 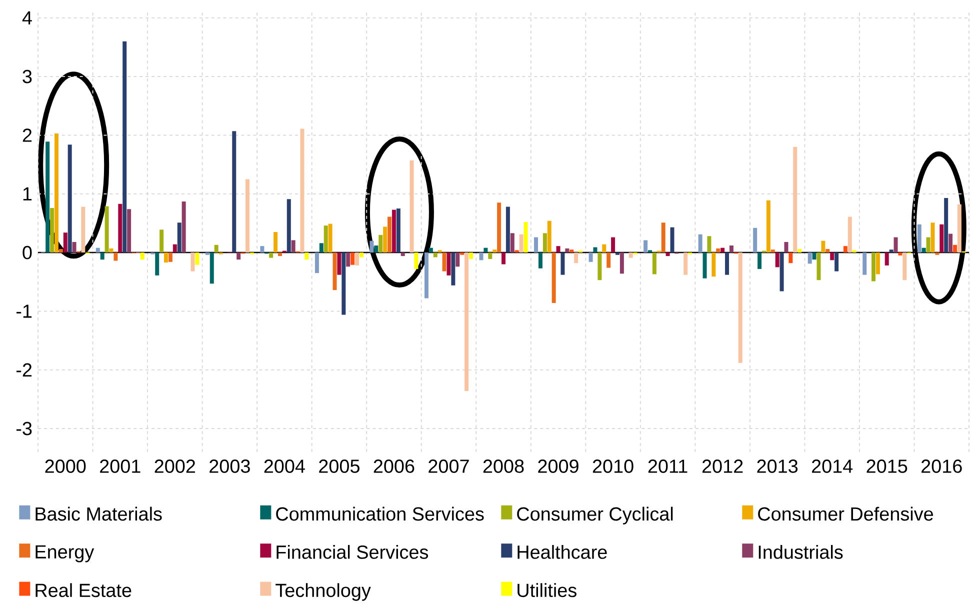 I want to click on legend-label: Consumer Defensive, so click(x=845, y=513).